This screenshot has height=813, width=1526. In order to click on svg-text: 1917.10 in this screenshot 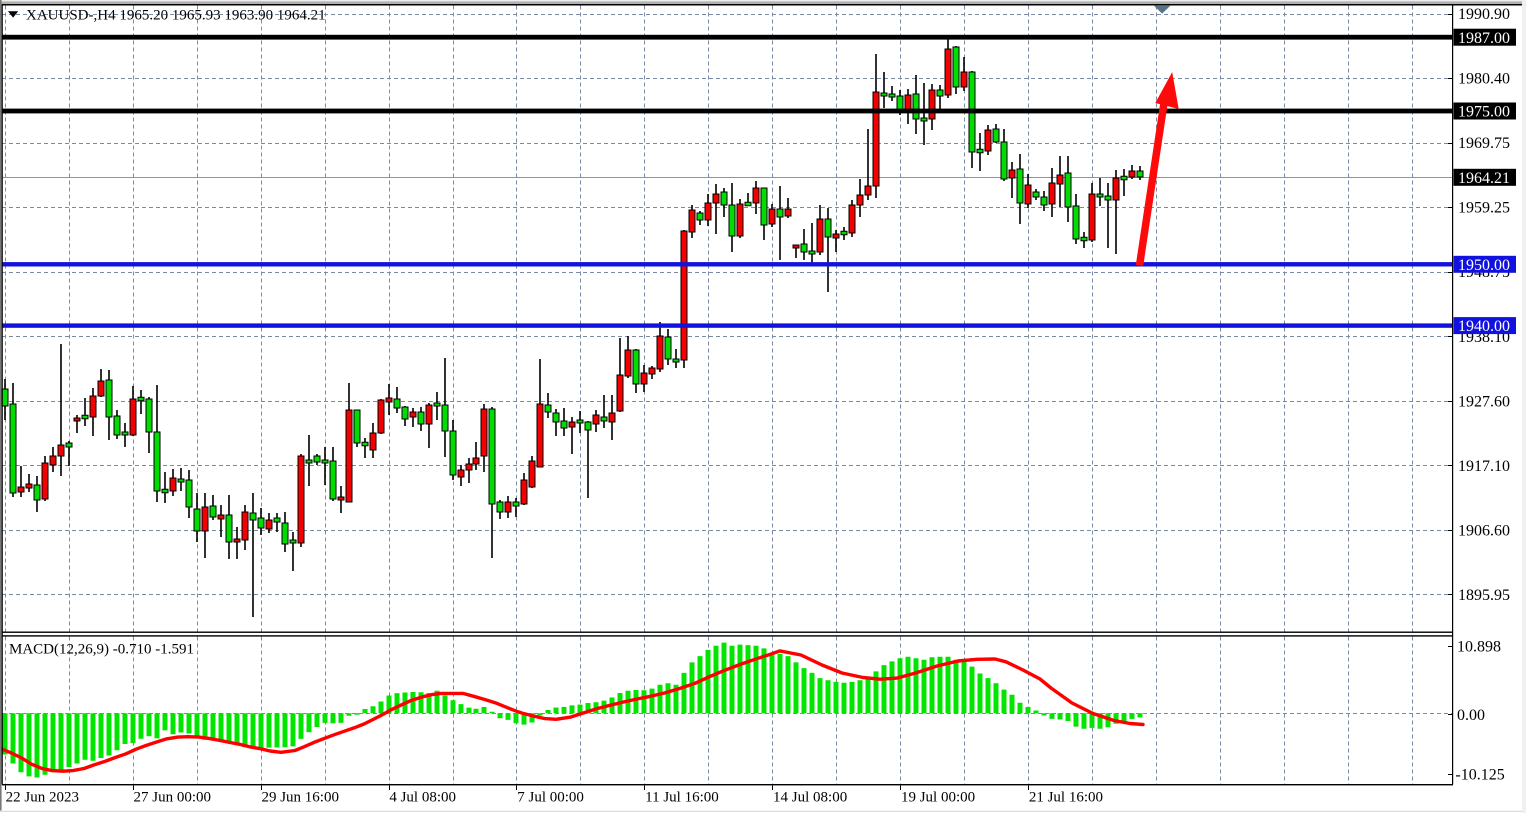, I will do `click(1484, 466)`.